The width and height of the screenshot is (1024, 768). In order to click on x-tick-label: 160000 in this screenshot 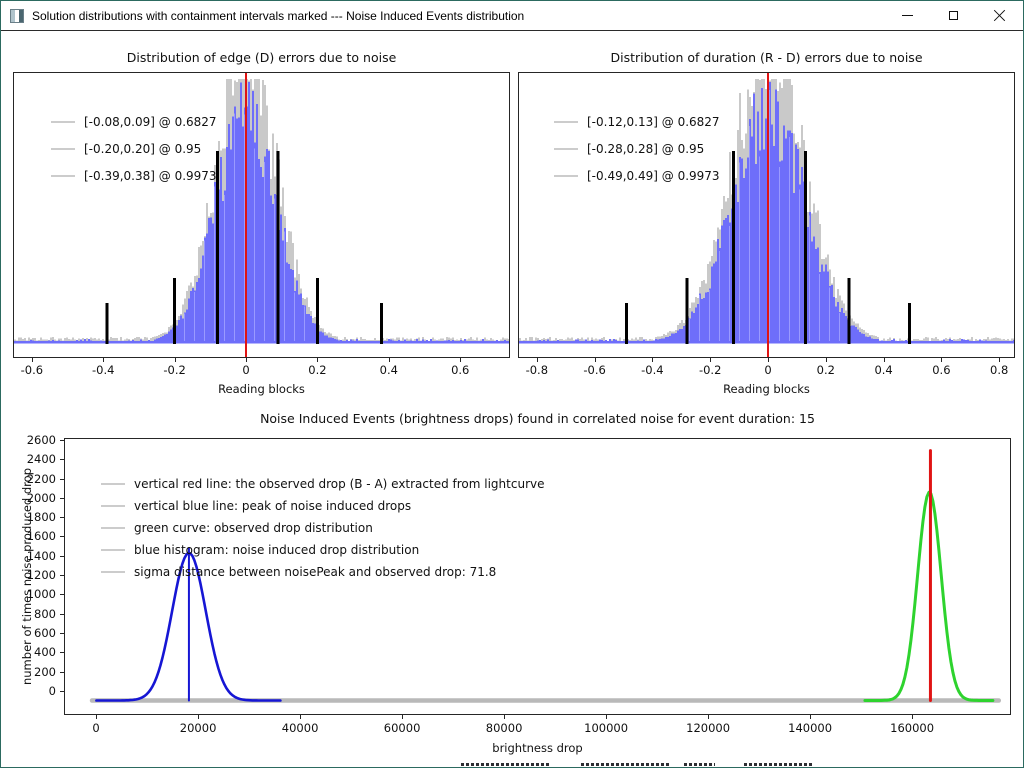, I will do `click(912, 728)`.